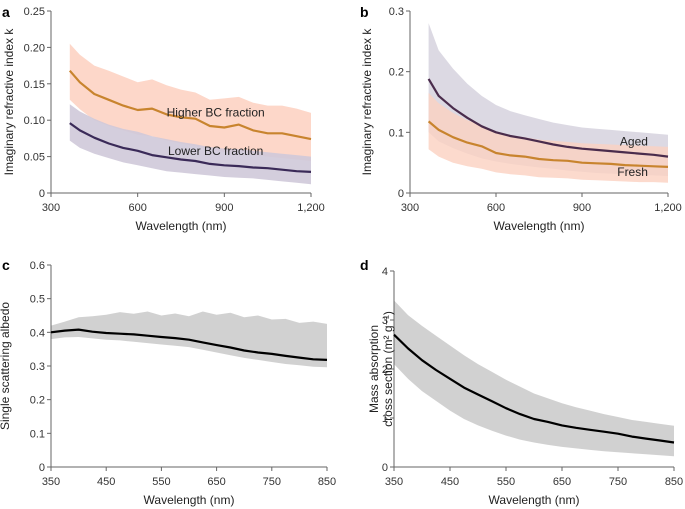 The image size is (685, 509). I want to click on y-tick-label: 0.4, so click(37, 333).